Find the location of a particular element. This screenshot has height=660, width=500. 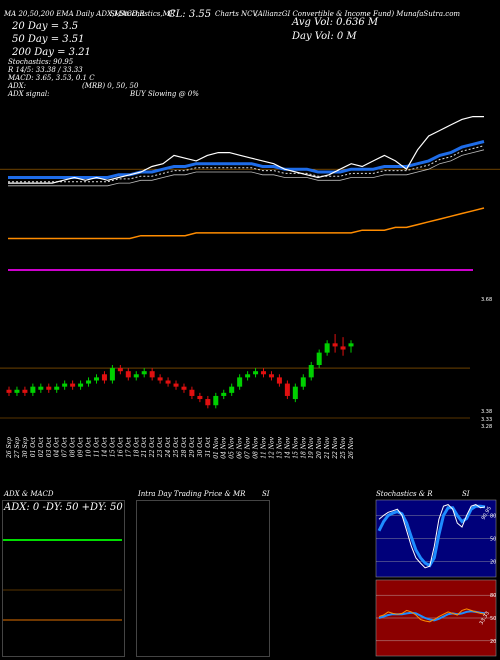

date-tick-label: 07 Nov is located at coordinates (248, 447).